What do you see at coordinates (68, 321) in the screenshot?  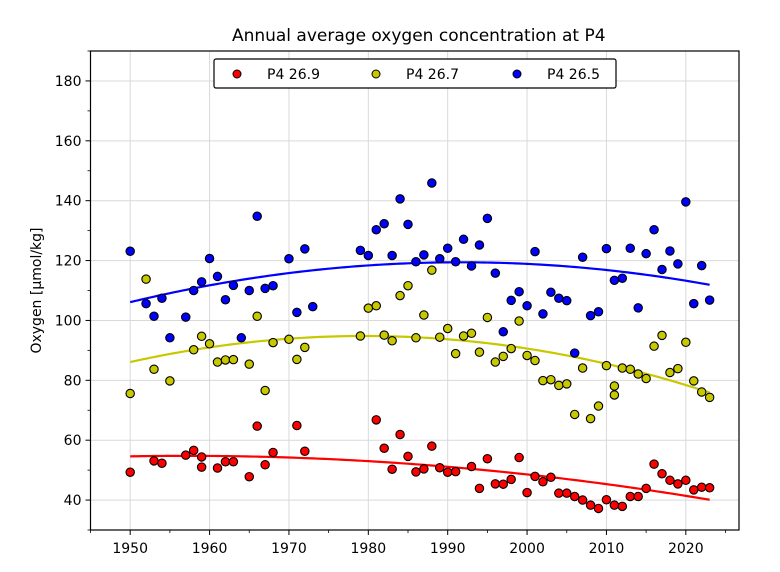 I see `y-tick-label: 100` at bounding box center [68, 321].